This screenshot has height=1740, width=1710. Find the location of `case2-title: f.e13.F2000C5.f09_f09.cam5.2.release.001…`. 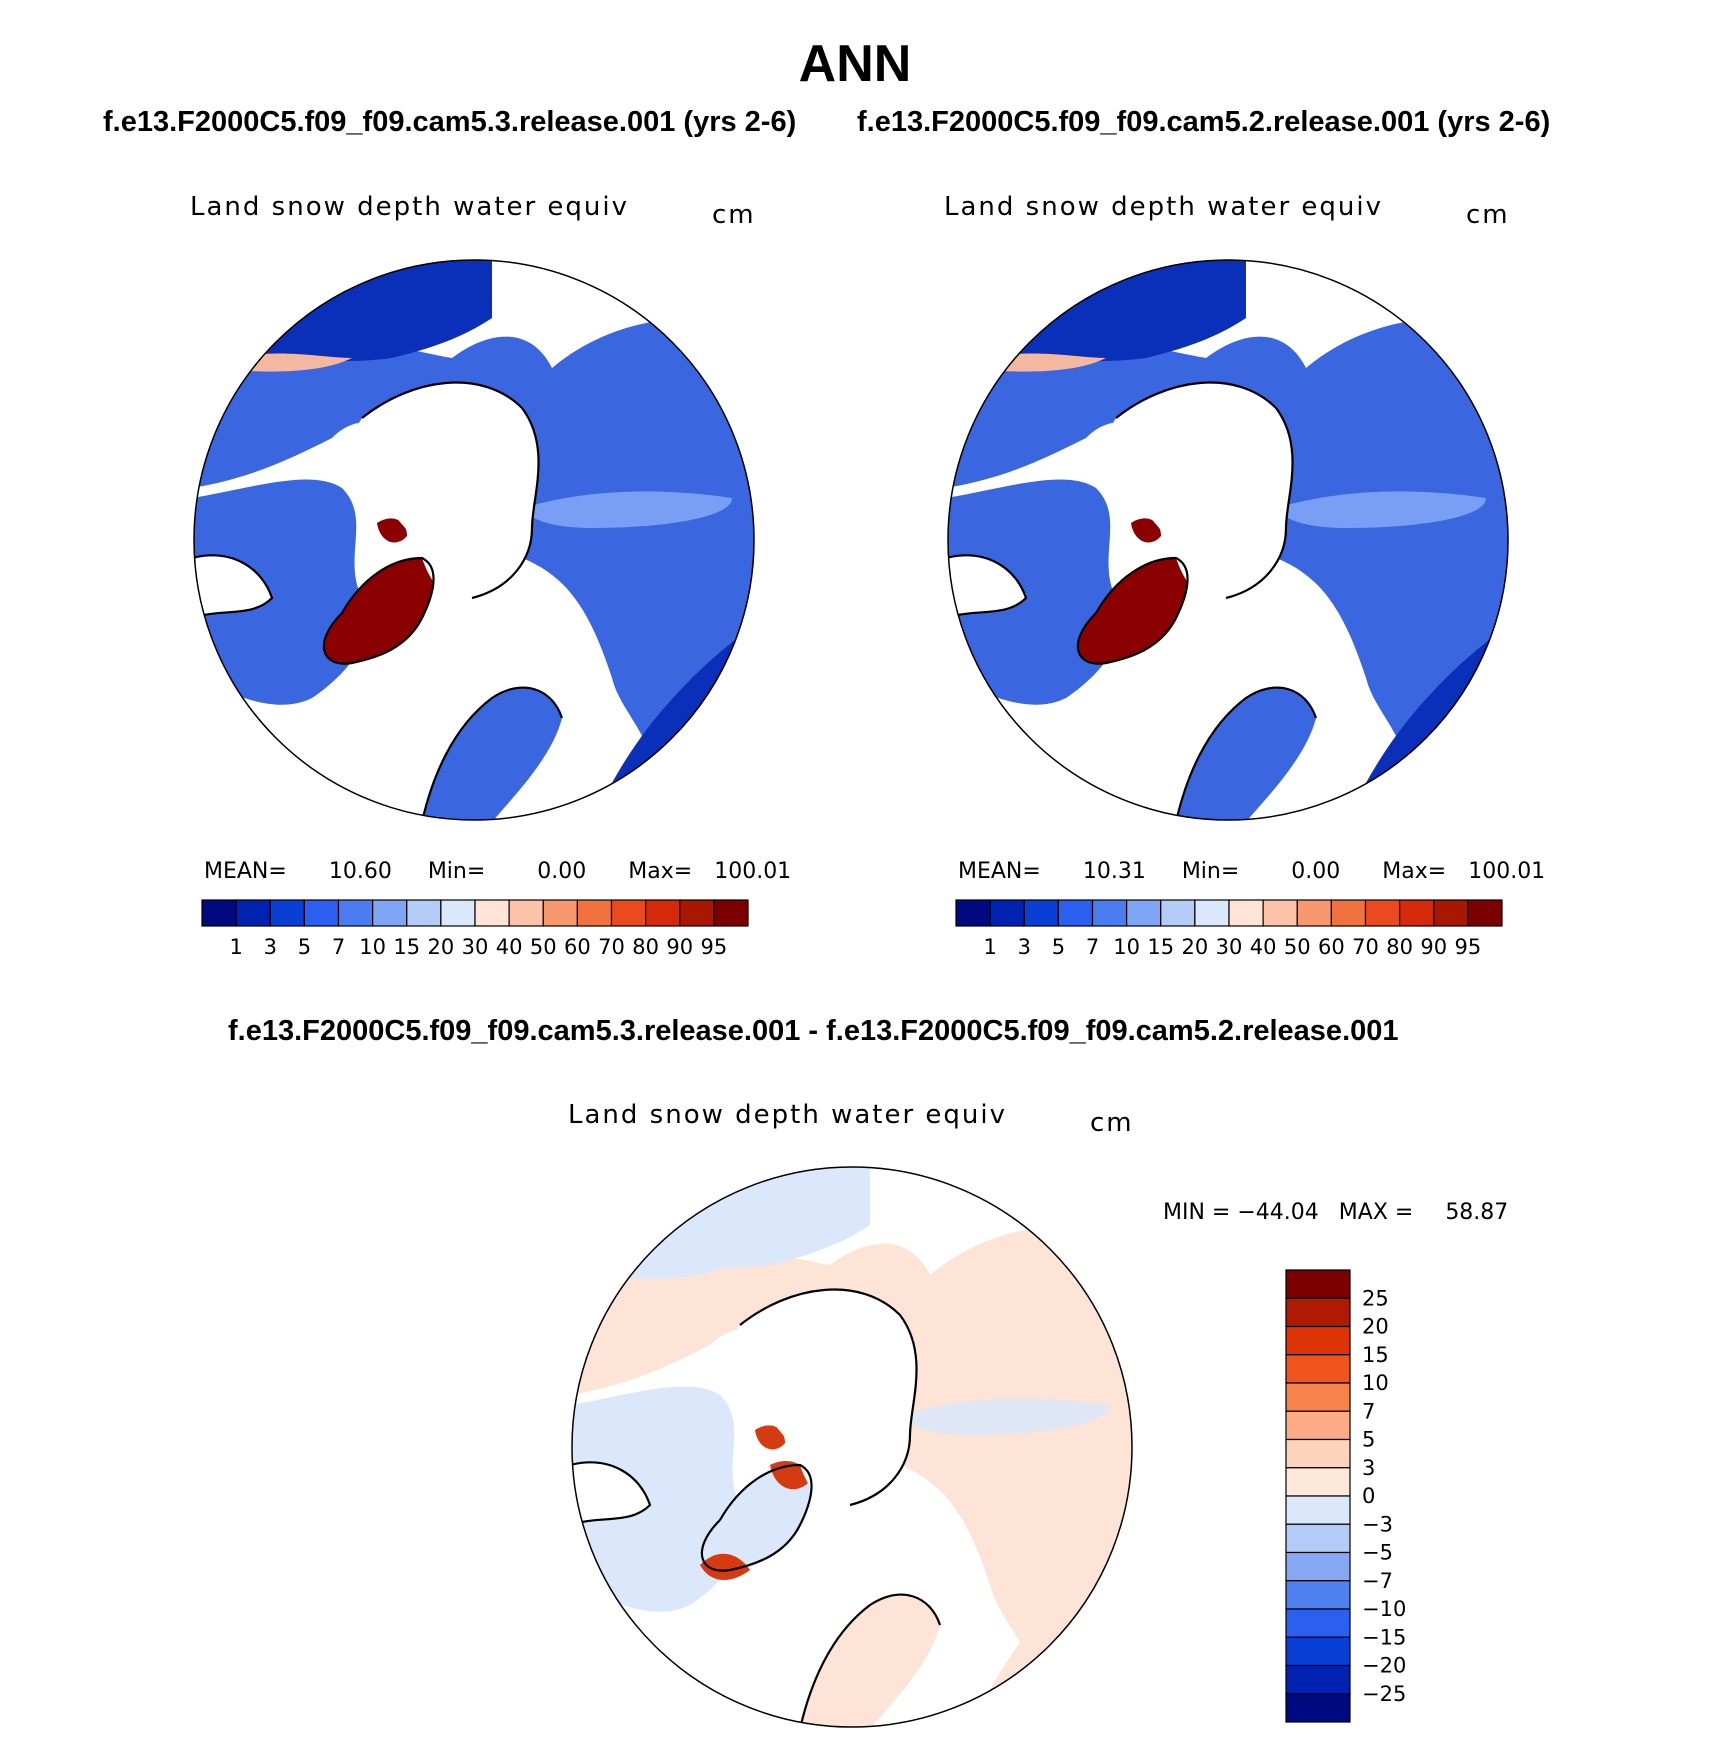

case2-title: f.e13.F2000C5.f09_f09.cam5.2.release.001… is located at coordinates (1204, 122).